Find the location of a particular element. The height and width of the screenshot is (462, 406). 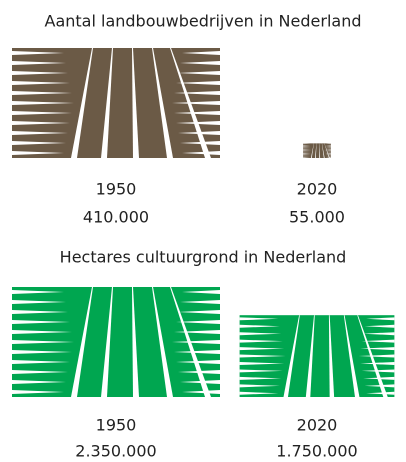

chart-title: Hectares cultuurgrond in Nederland is located at coordinates (203, 257).